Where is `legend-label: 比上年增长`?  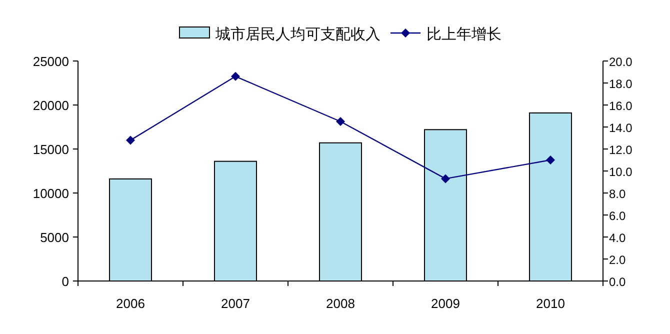 legend-label: 比上年增长 is located at coordinates (464, 34).